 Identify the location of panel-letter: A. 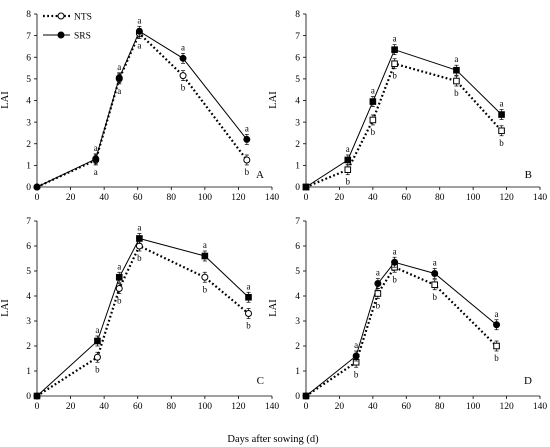
(260, 175).